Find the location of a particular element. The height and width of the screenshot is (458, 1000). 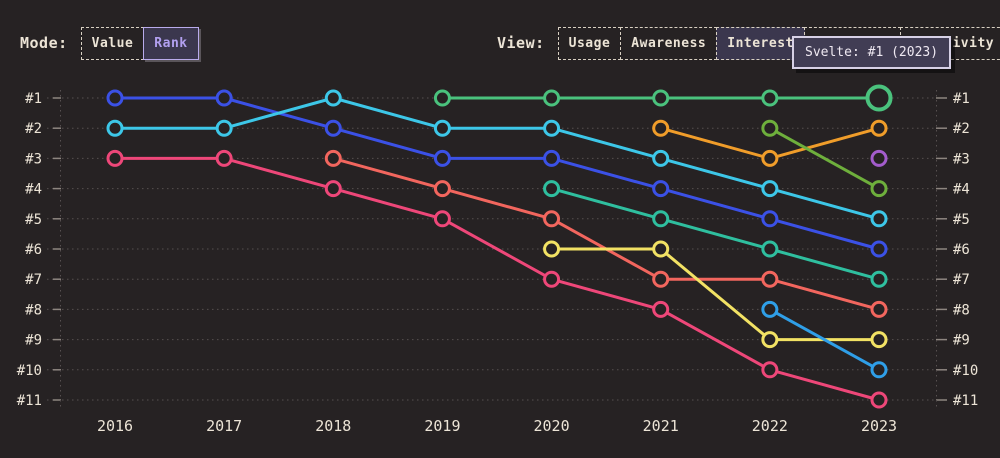

rank-label-right: #1 is located at coordinates (961, 99).